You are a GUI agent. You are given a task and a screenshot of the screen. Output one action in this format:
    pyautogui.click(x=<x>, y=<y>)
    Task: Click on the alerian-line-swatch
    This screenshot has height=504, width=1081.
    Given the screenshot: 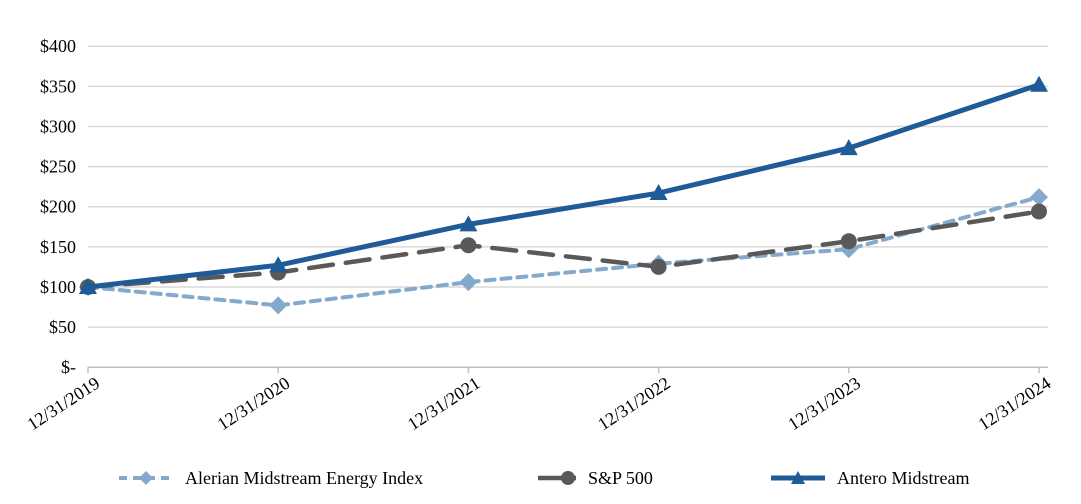 What is the action you would take?
    pyautogui.click(x=146, y=478)
    